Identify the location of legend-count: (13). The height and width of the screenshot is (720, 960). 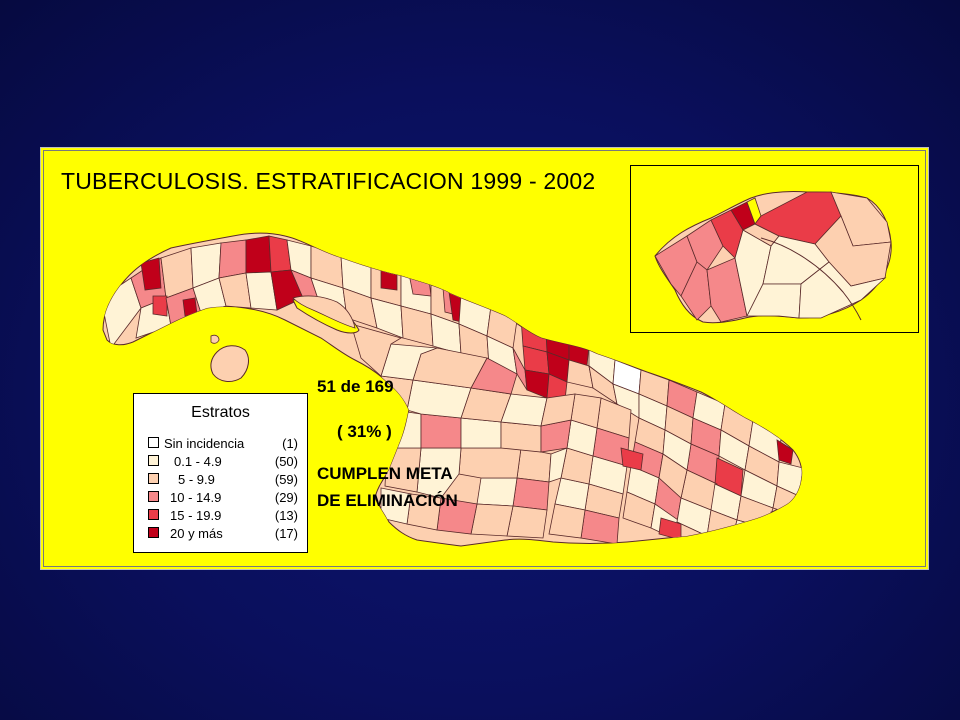
(286, 515).